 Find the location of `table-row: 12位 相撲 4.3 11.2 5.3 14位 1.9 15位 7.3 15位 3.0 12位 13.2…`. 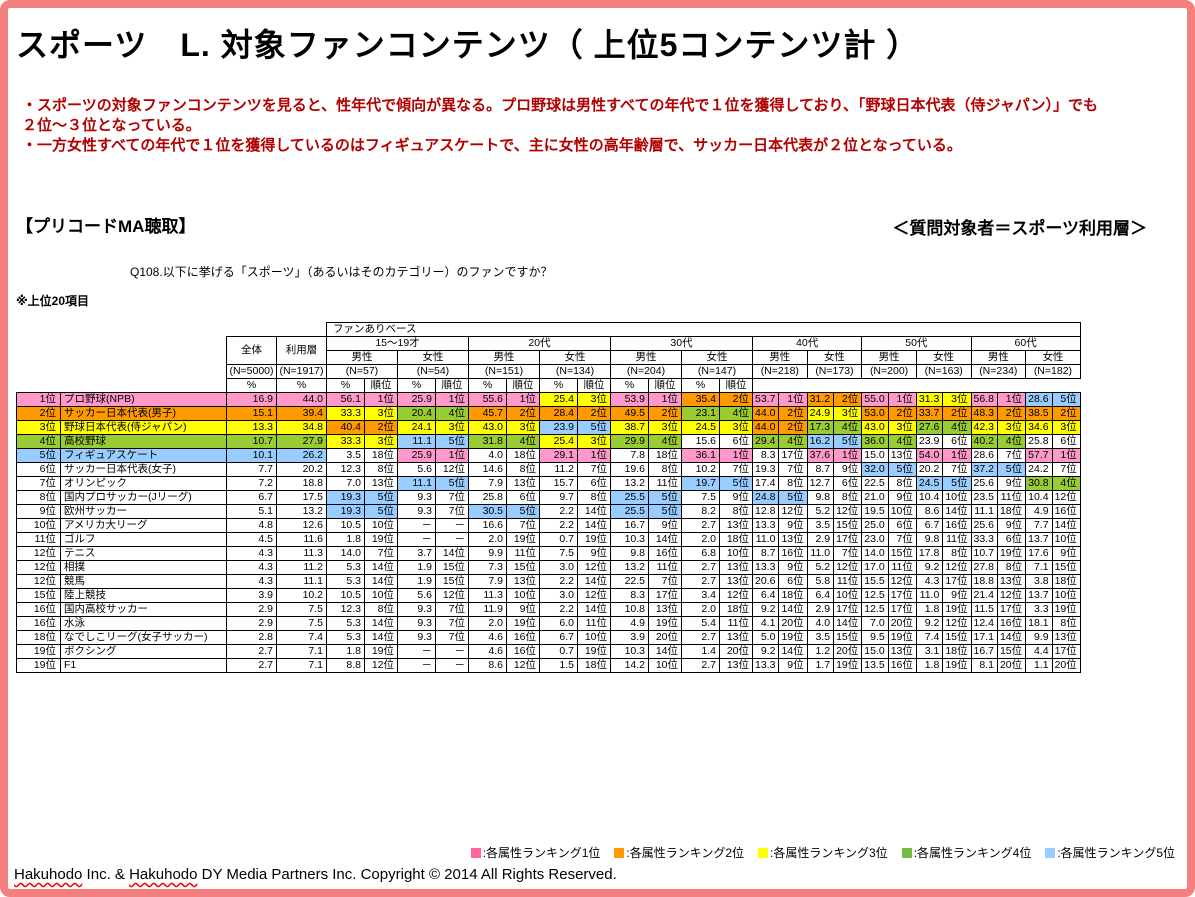

table-row: 12位 相撲 4.3 11.2 5.3 14位 1.9 15位 7.3 15位 3.0 12位 13.2… is located at coordinates (548, 567).